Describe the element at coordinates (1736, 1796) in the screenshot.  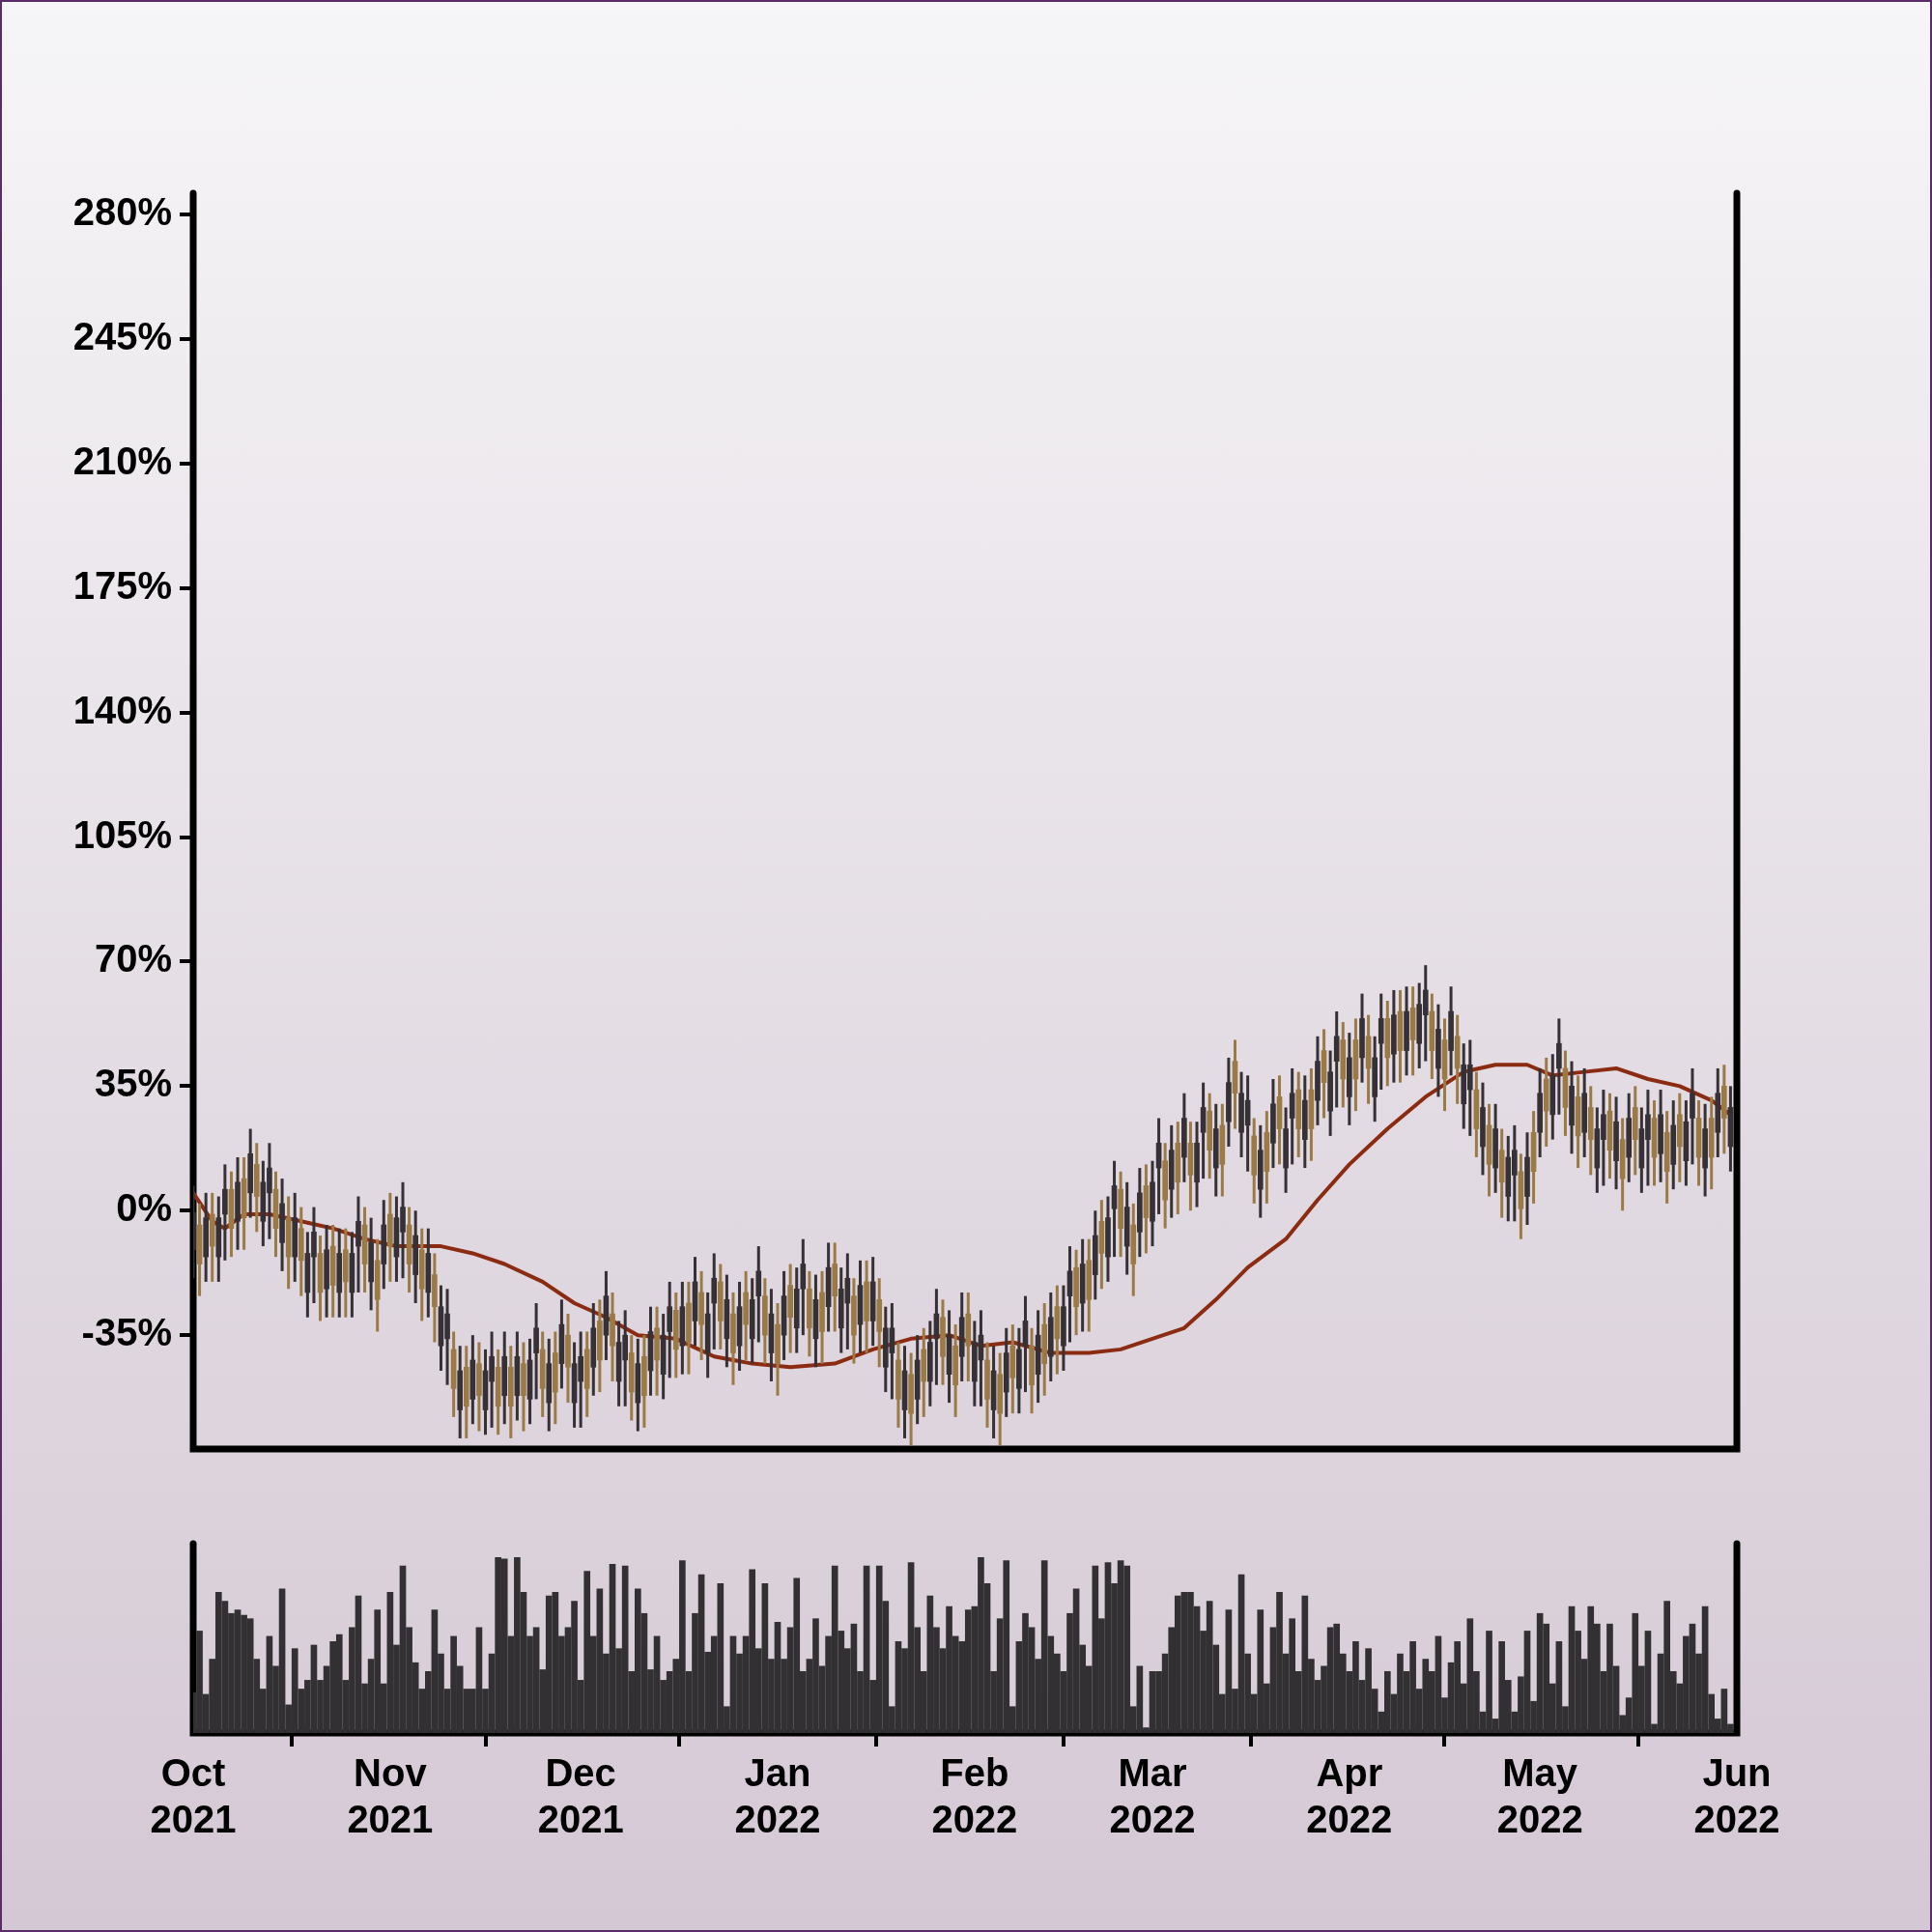
I see `x-tick-label: Jun 2022` at that location.